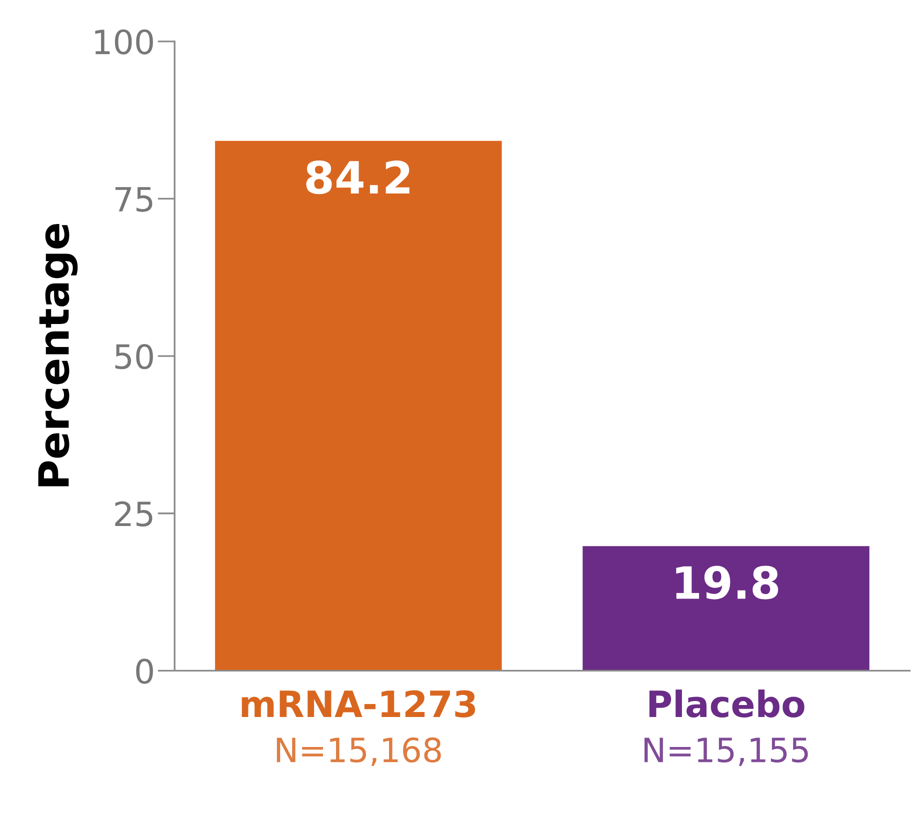 The width and height of the screenshot is (919, 828). Describe the element at coordinates (144, 671) in the screenshot. I see `y-tick-label: 0` at that location.